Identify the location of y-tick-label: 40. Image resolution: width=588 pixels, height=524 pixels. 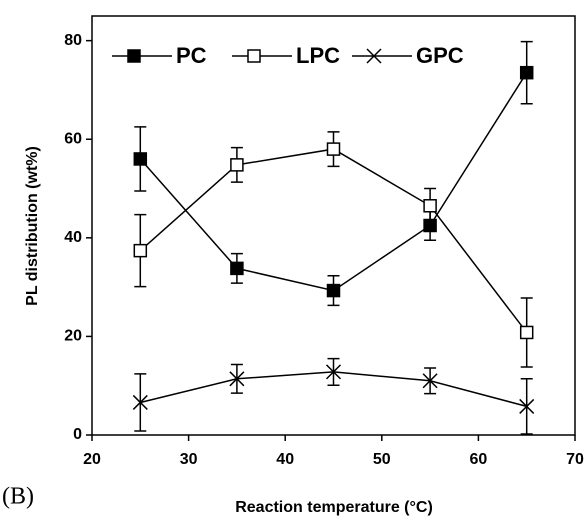
(73, 237).